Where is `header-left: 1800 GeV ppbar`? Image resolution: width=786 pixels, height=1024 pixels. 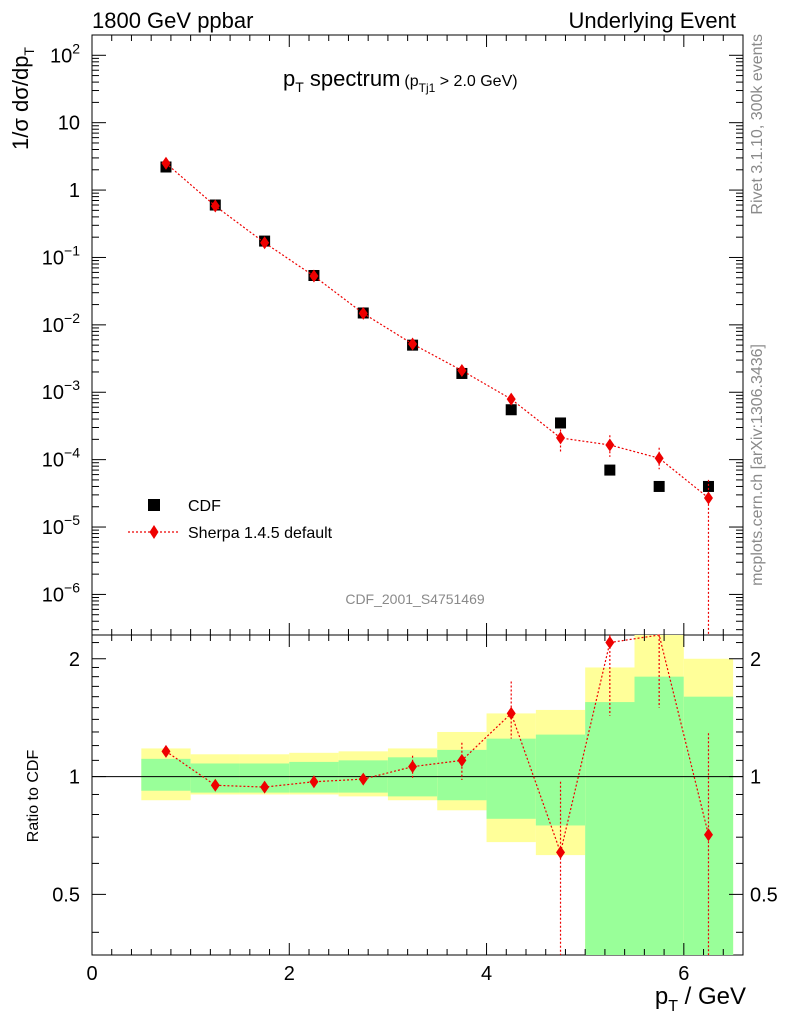 header-left: 1800 GeV ppbar is located at coordinates (172, 20).